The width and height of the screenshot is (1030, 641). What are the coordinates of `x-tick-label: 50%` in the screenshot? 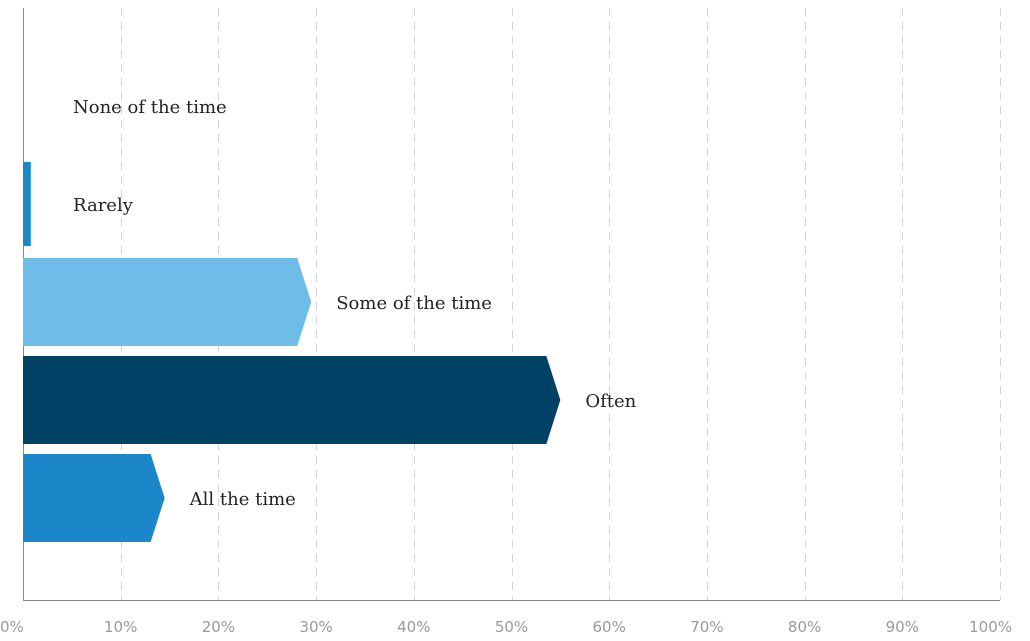 It's located at (511, 627).